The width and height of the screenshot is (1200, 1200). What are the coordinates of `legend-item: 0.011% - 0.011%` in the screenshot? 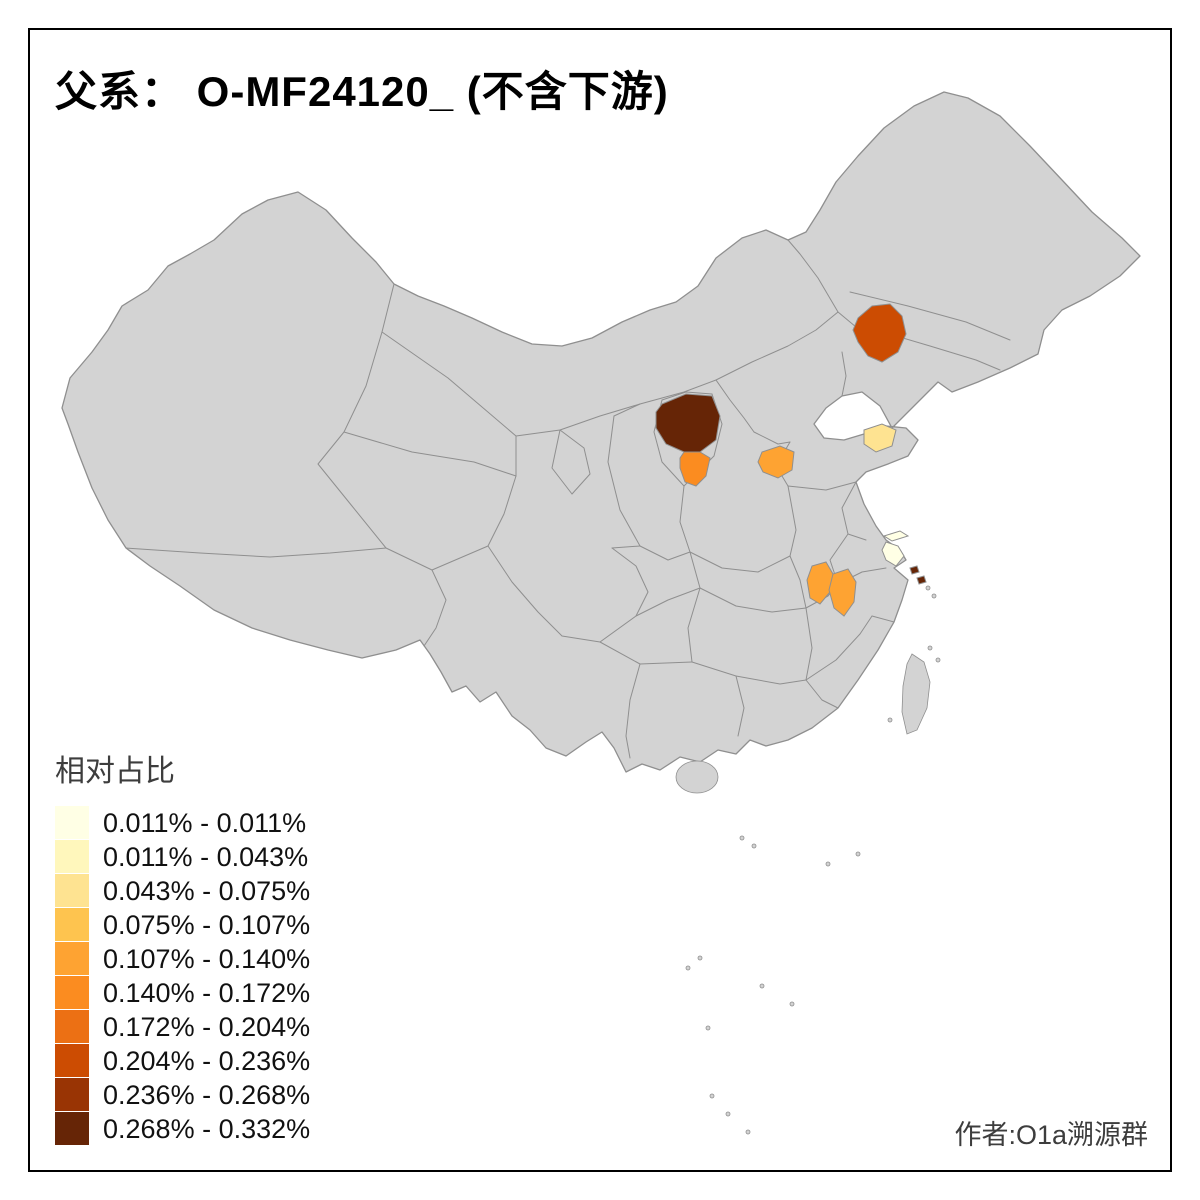 It's located at (182, 823).